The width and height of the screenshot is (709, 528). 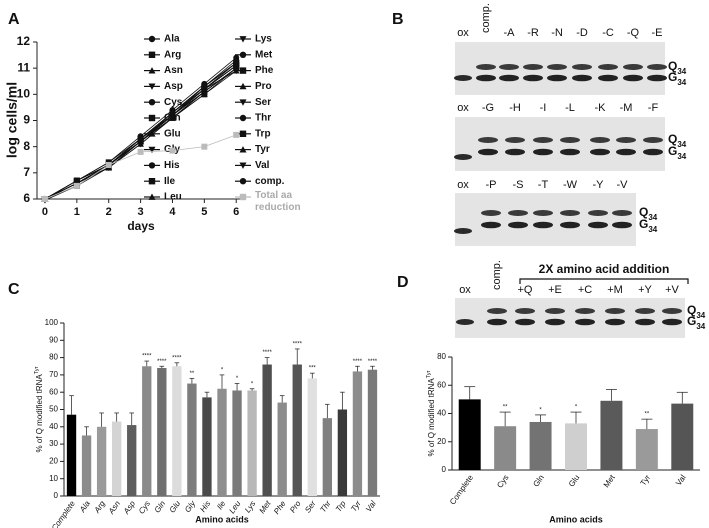 I want to click on legend-label: Glu, so click(x=172, y=133).